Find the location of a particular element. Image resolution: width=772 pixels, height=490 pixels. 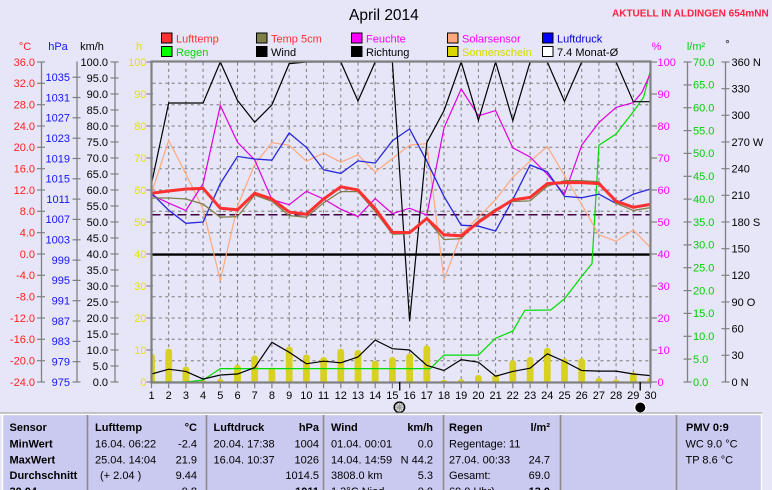

svg-text: 55.0 is located at coordinates (97, 207).